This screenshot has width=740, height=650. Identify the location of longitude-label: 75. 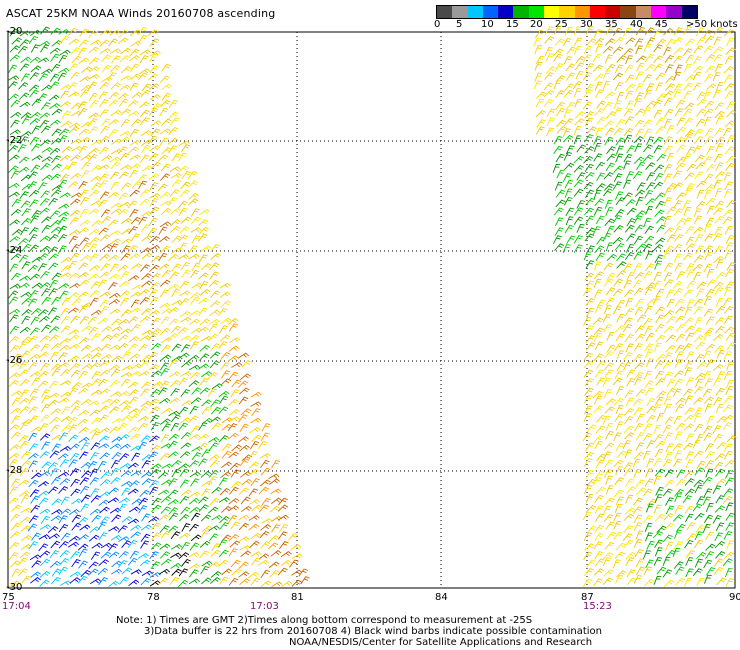
(8, 597).